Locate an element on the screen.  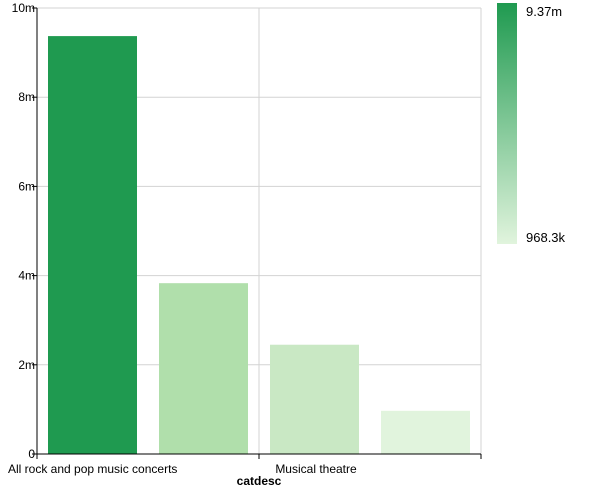
y-tick-label-2: 4m is located at coordinates (26, 276).